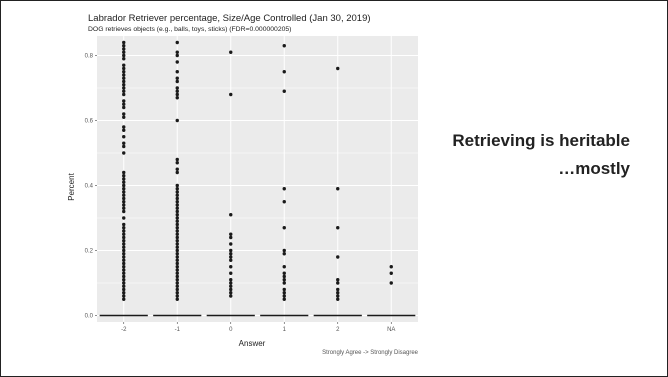  Describe the element at coordinates (541, 140) in the screenshot. I see `callout-line-1: Retrieving is heritable` at that location.